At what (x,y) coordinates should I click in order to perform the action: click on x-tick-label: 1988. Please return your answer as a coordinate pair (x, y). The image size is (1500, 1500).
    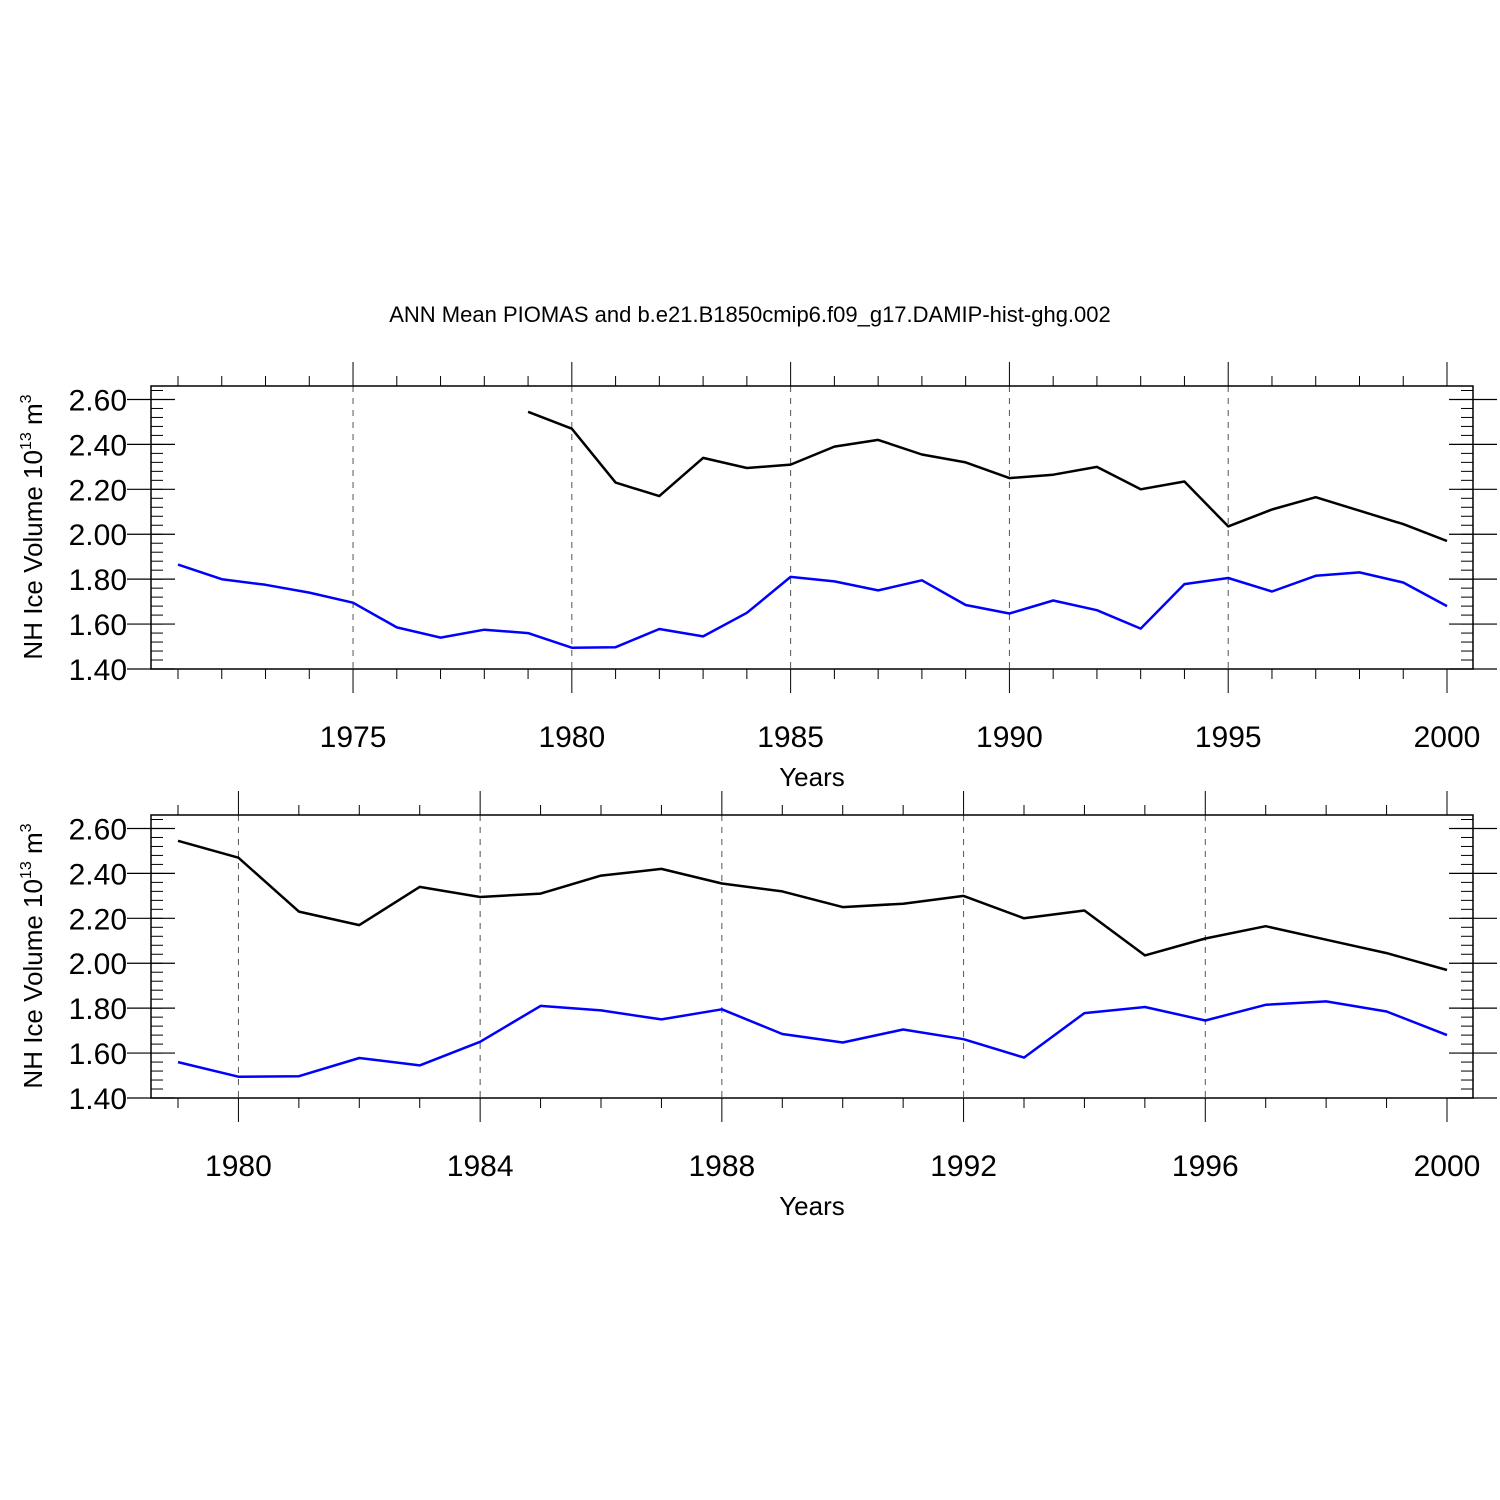
    Looking at the image, I should click on (721, 1166).